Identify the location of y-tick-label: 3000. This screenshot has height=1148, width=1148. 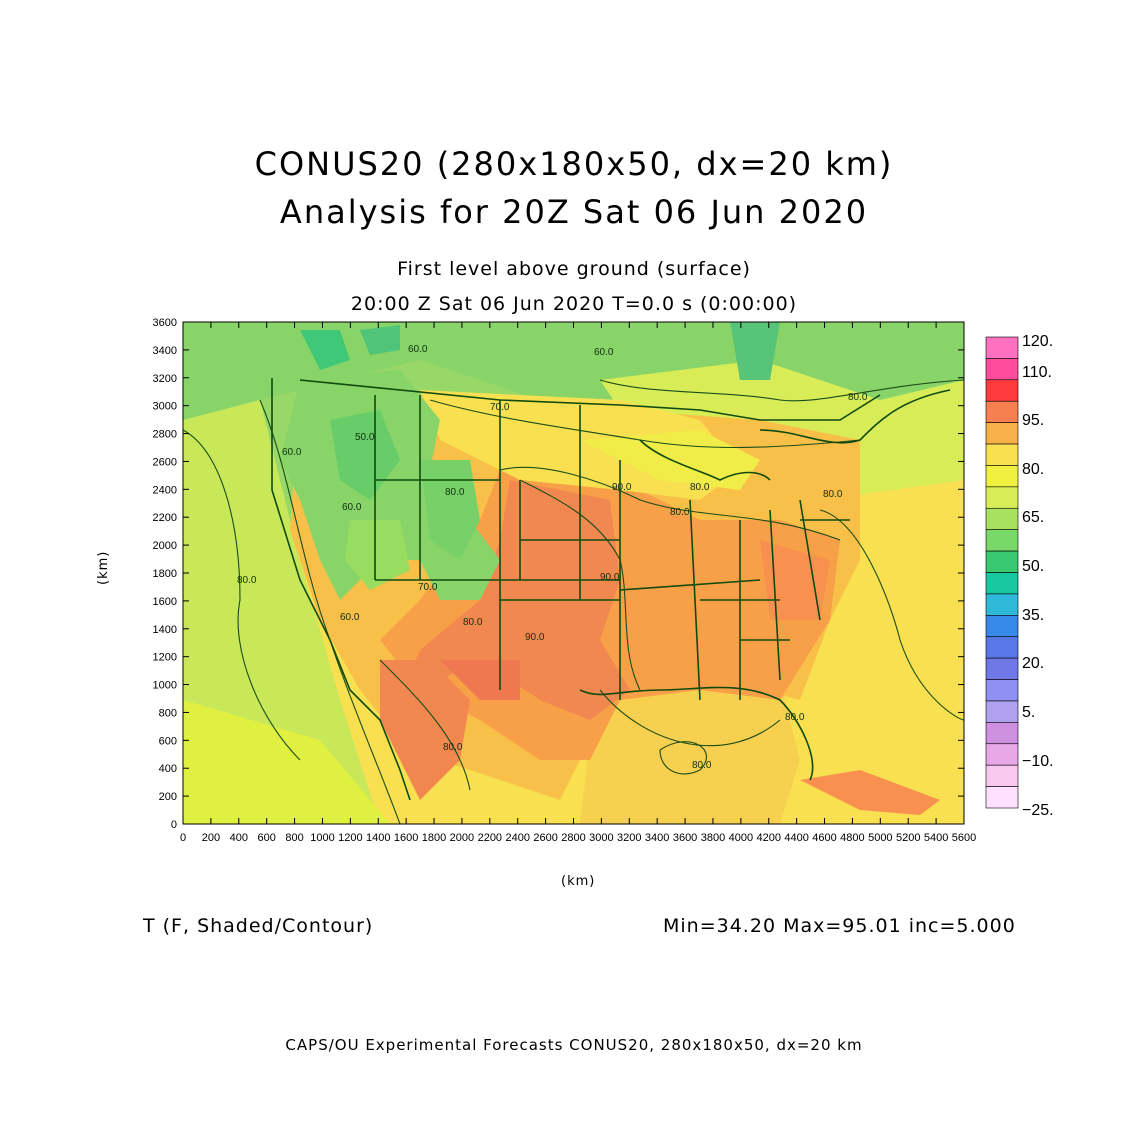
(165, 407).